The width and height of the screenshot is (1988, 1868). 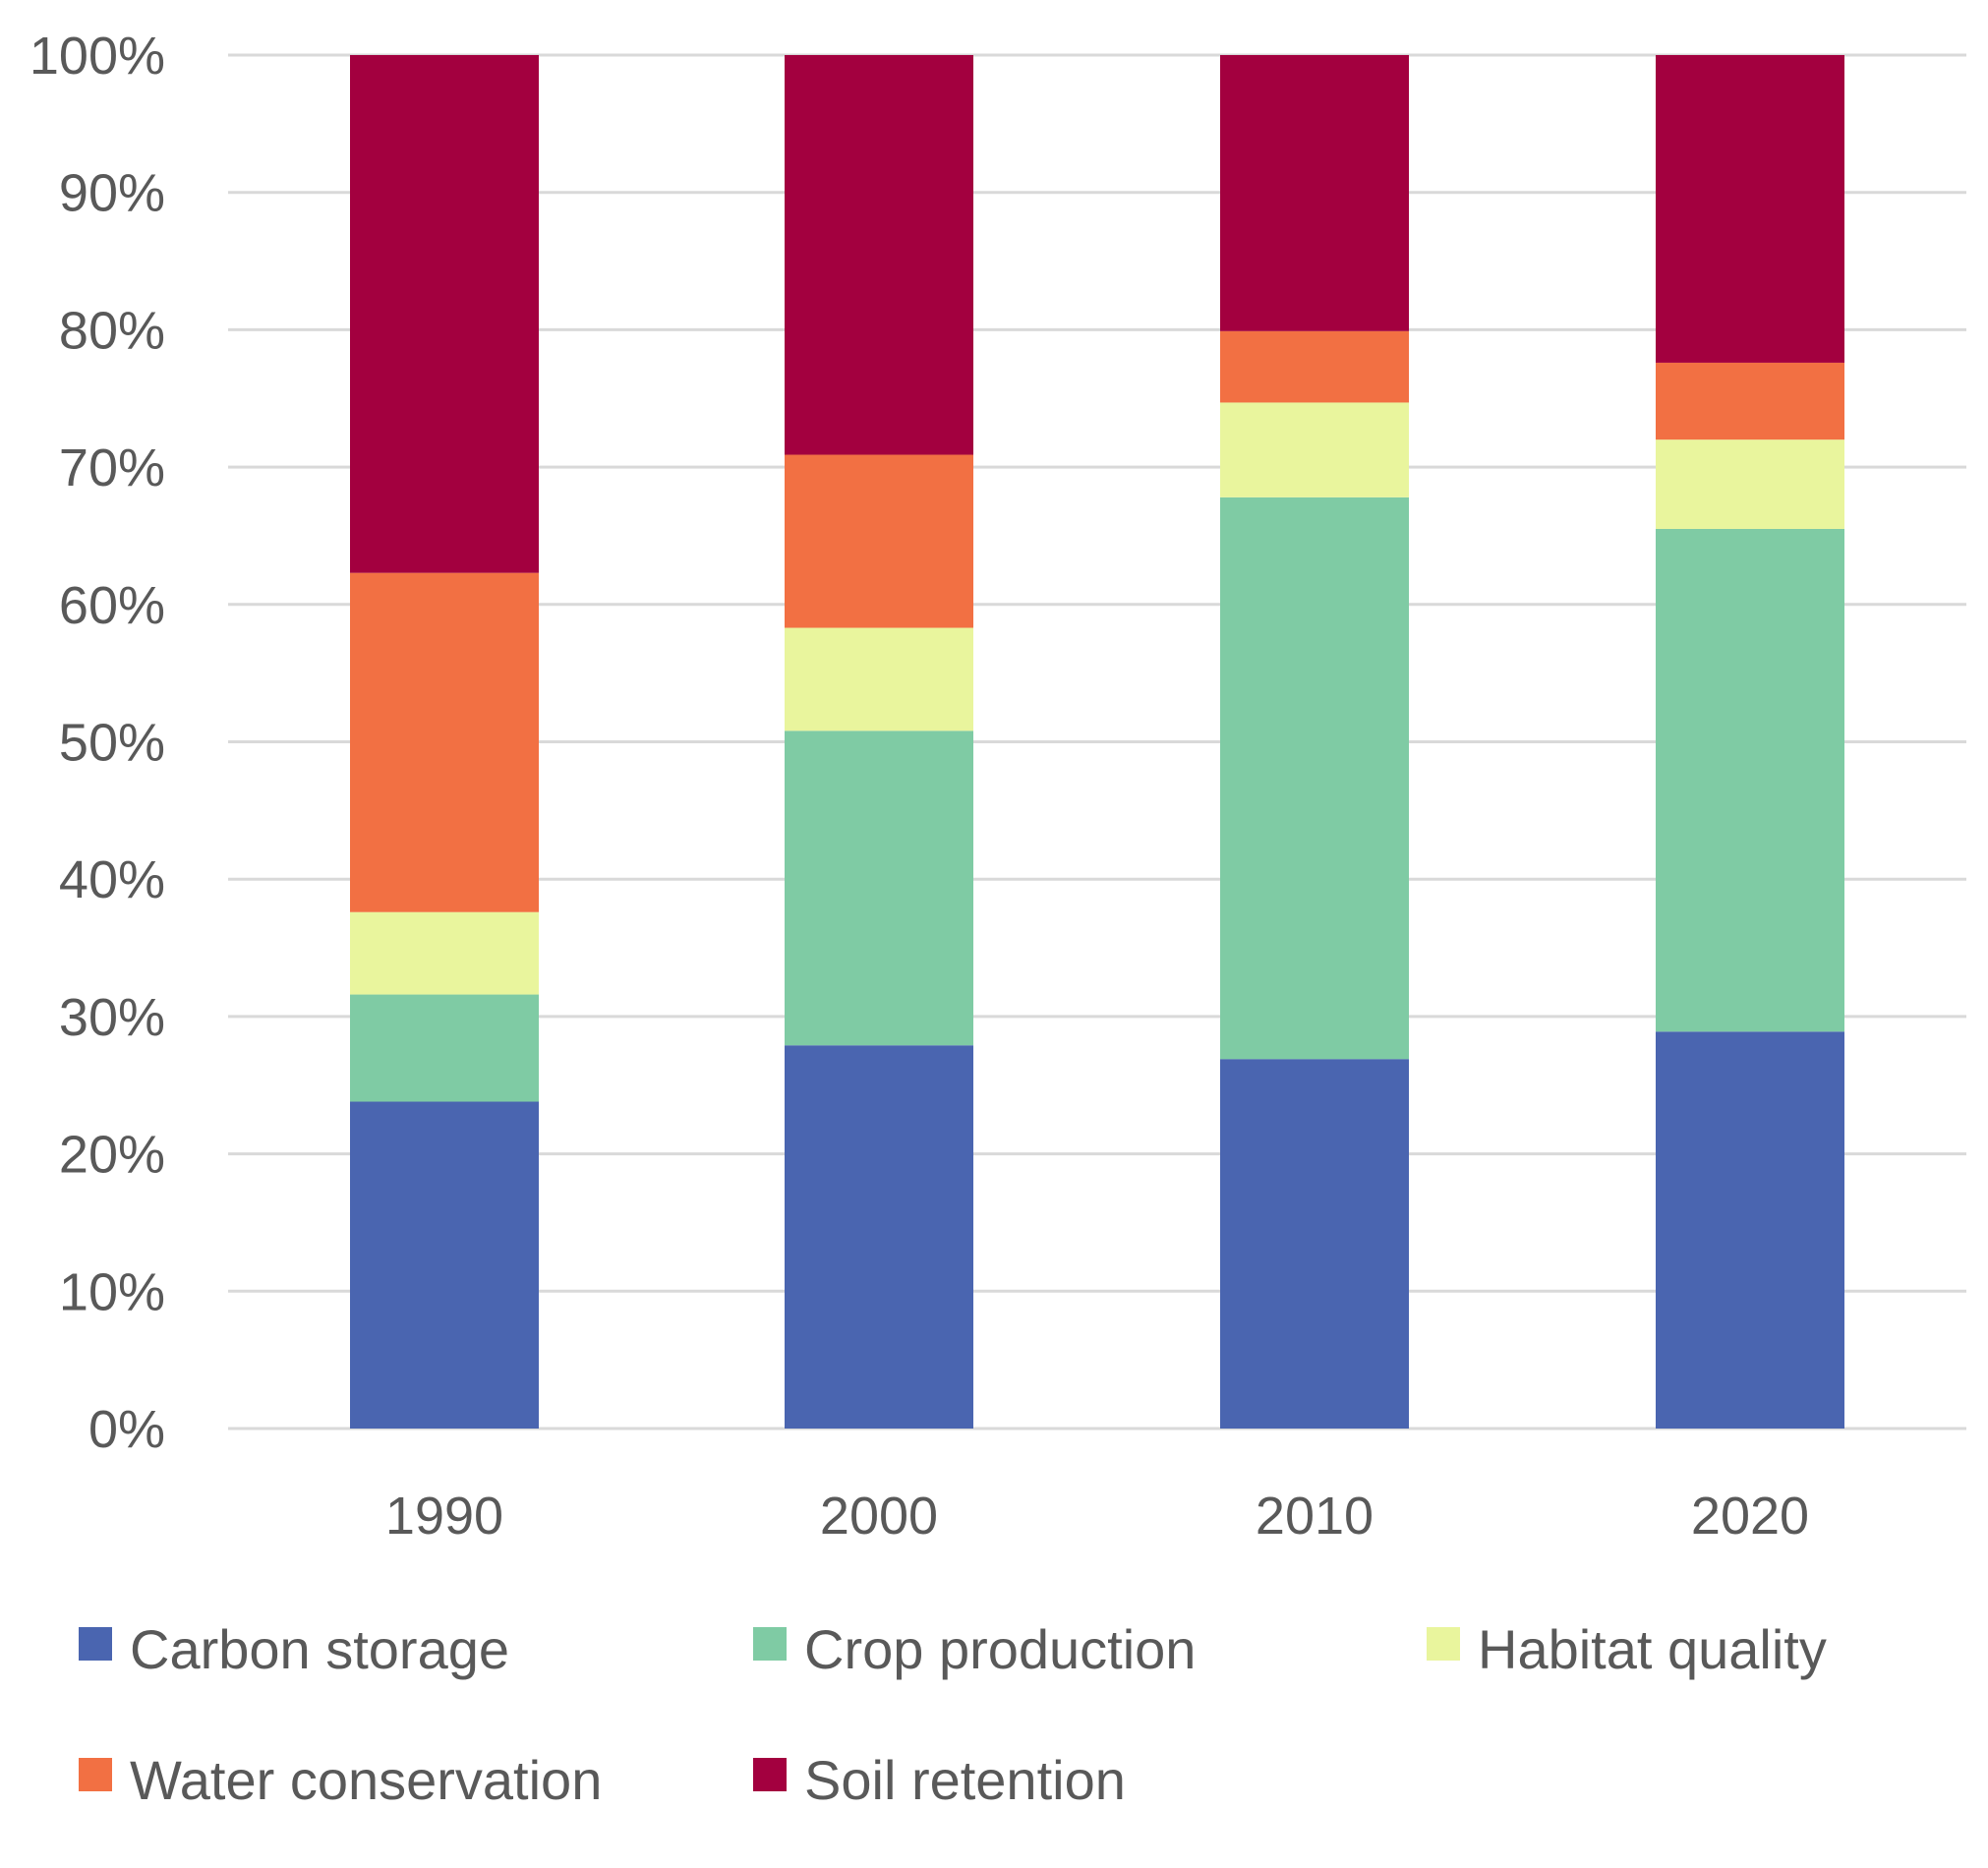 I want to click on legend-item: Crop production, so click(x=974, y=1649).